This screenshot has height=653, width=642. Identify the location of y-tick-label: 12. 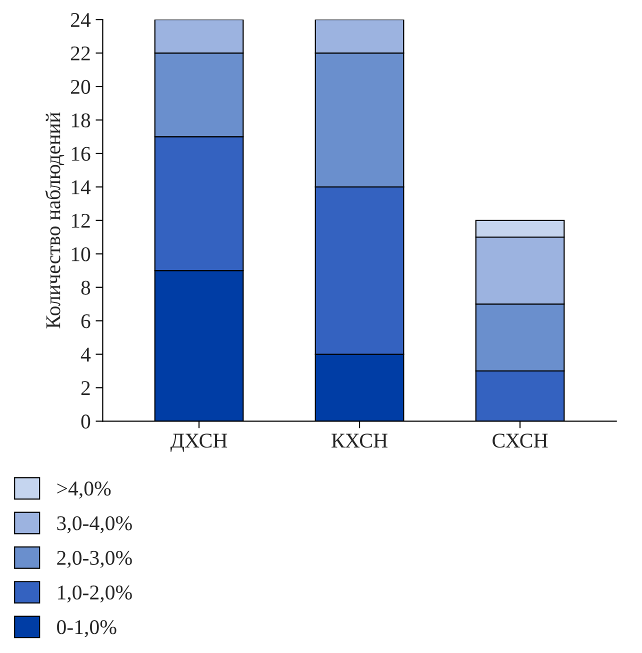
(81, 221).